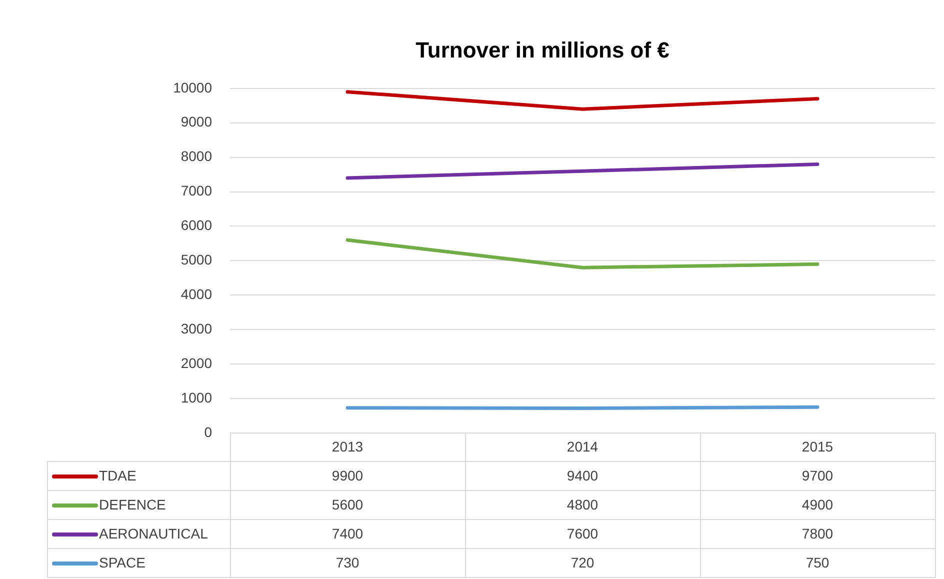 This screenshot has width=944, height=579. Describe the element at coordinates (192, 87) in the screenshot. I see `y-tick-label: 10000` at that location.